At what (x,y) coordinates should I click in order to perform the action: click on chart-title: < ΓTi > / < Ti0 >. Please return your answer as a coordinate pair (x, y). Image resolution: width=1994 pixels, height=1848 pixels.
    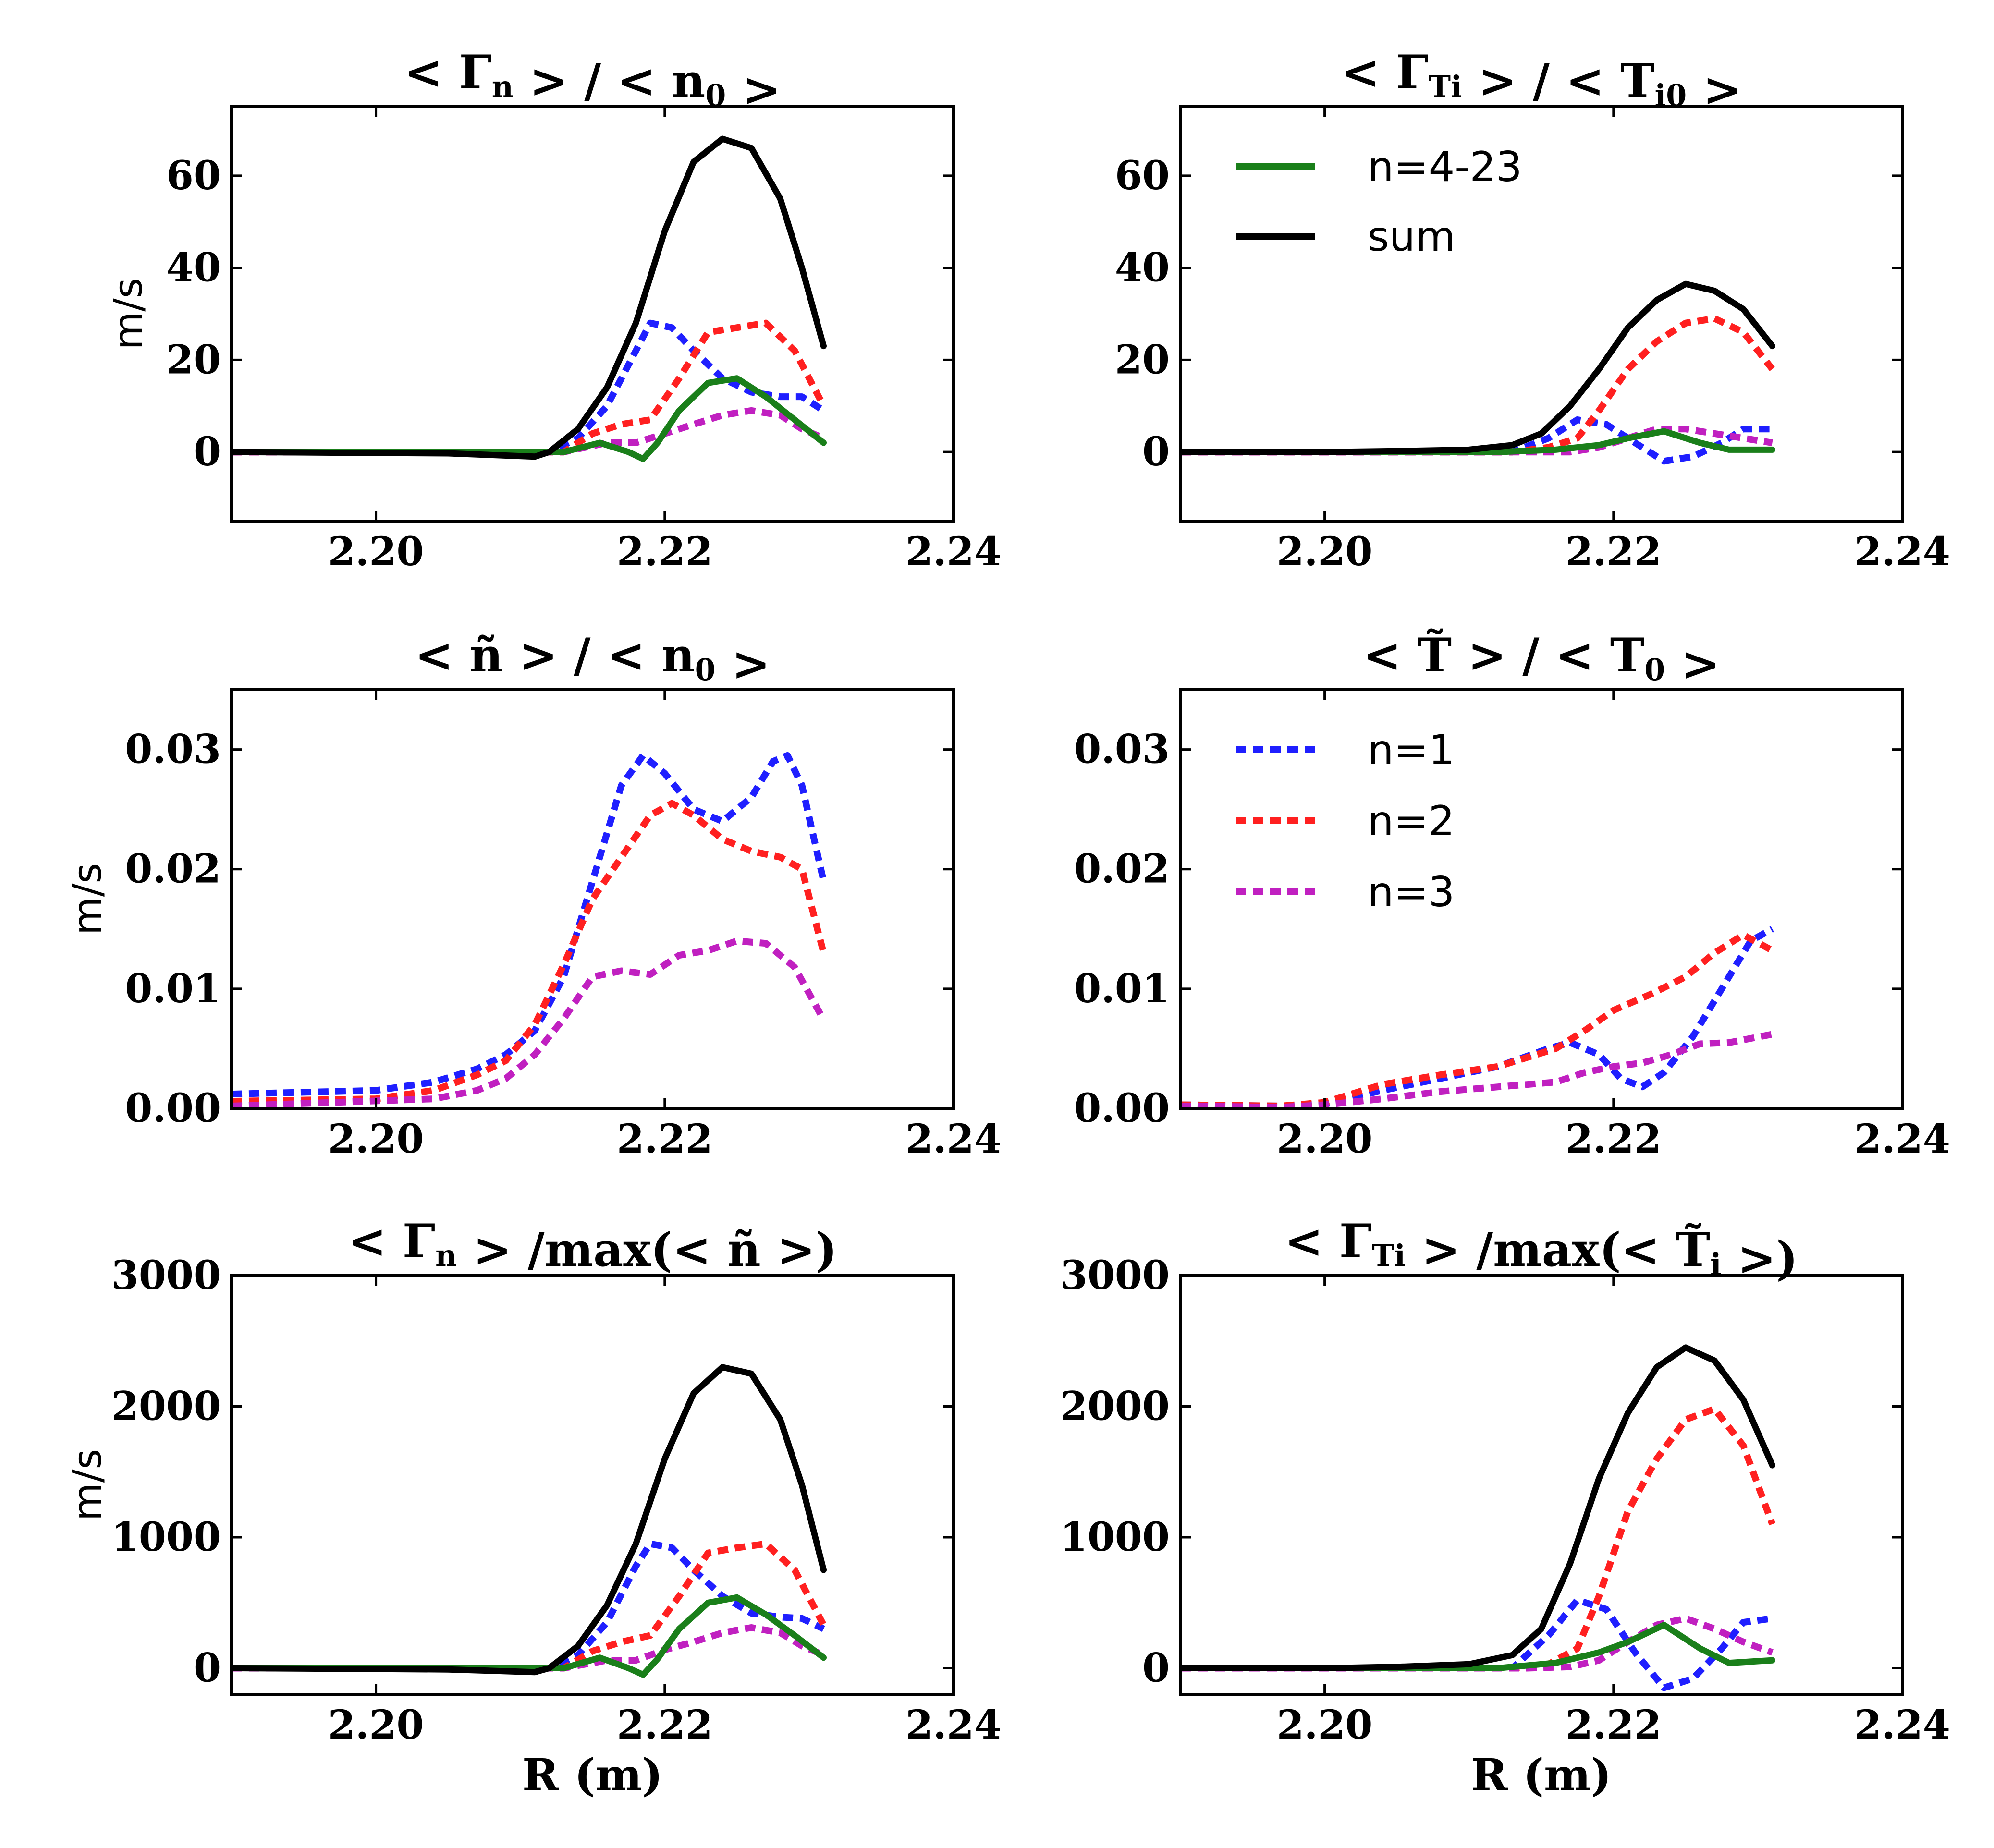
    Looking at the image, I should click on (1541, 81).